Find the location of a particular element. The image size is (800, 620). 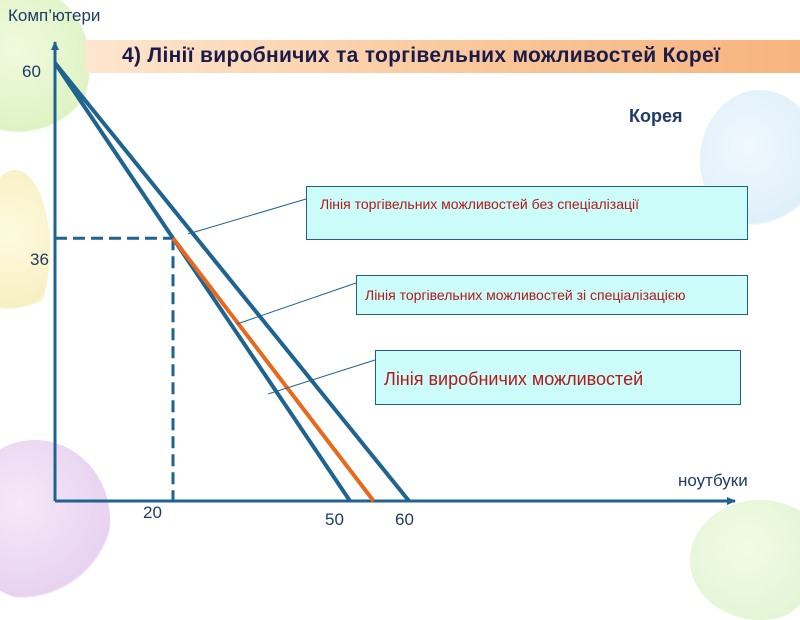

label-ppf: Лінія виробничих можливостей is located at coordinates (514, 379).